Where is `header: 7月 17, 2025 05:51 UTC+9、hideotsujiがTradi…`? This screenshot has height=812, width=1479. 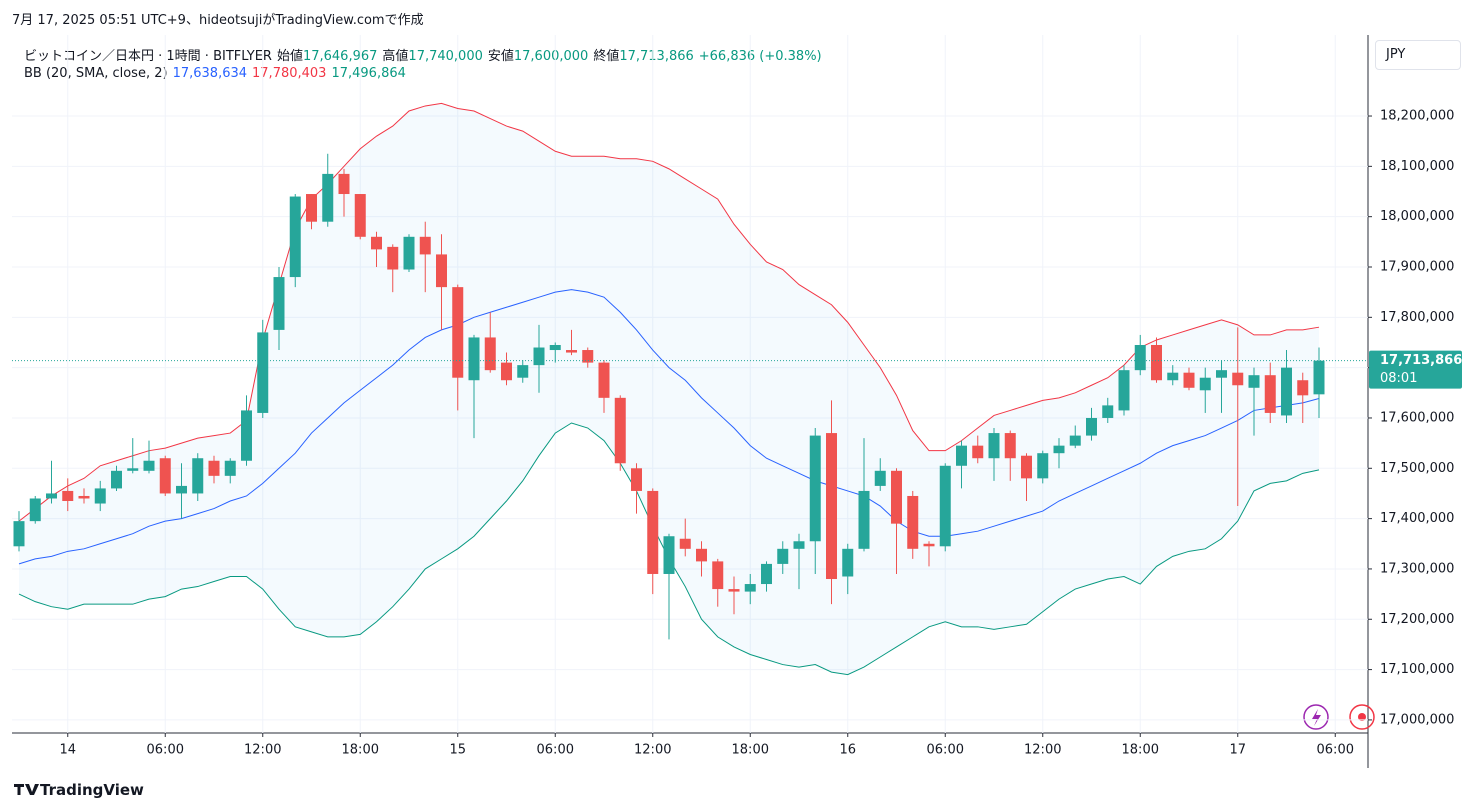 header: 7月 17, 2025 05:51 UTC+9、hideotsujiがTradi… is located at coordinates (218, 20).